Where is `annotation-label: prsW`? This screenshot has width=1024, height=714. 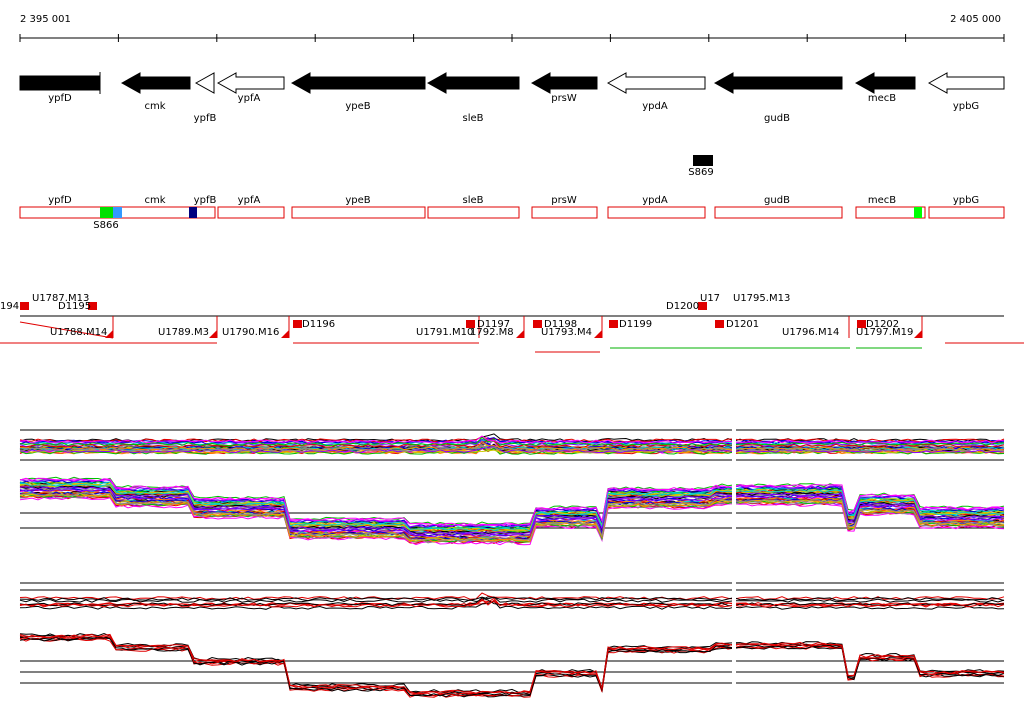
annotation-label: prsW is located at coordinates (564, 200).